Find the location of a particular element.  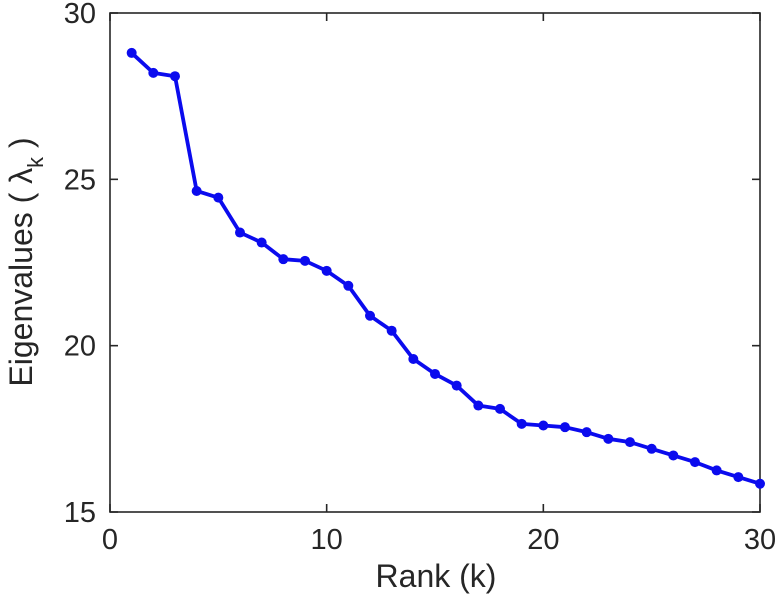

y-tick-label: 30 is located at coordinates (80, 15).